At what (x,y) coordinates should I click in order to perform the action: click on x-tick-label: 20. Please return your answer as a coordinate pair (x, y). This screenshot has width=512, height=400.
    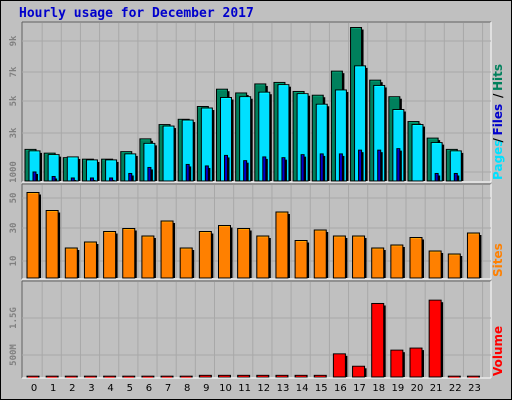
    Looking at the image, I should click on (417, 388).